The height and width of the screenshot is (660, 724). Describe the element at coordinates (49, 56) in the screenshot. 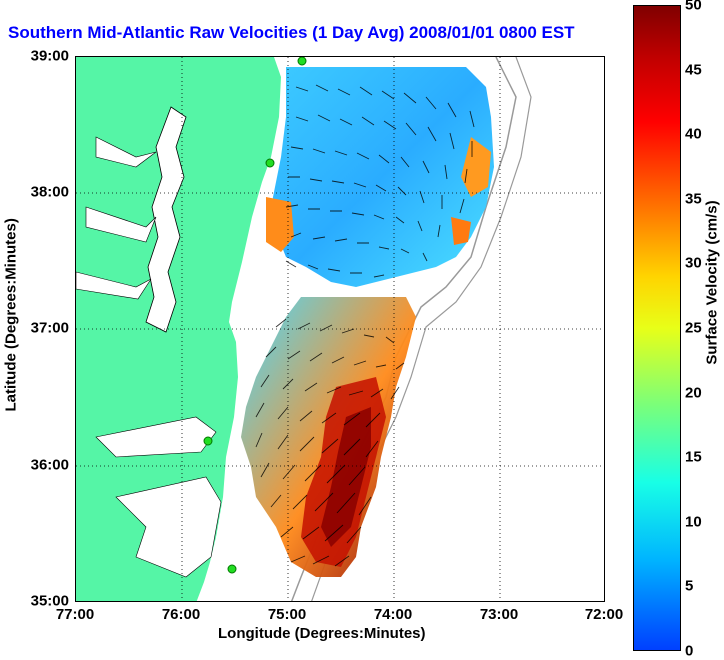

I see `y-tick-39: 39:00` at that location.